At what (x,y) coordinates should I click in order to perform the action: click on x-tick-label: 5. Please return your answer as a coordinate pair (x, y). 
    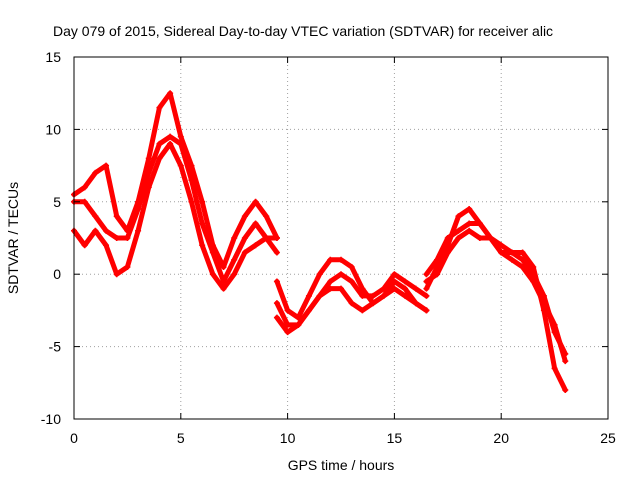
    Looking at the image, I should click on (181, 438).